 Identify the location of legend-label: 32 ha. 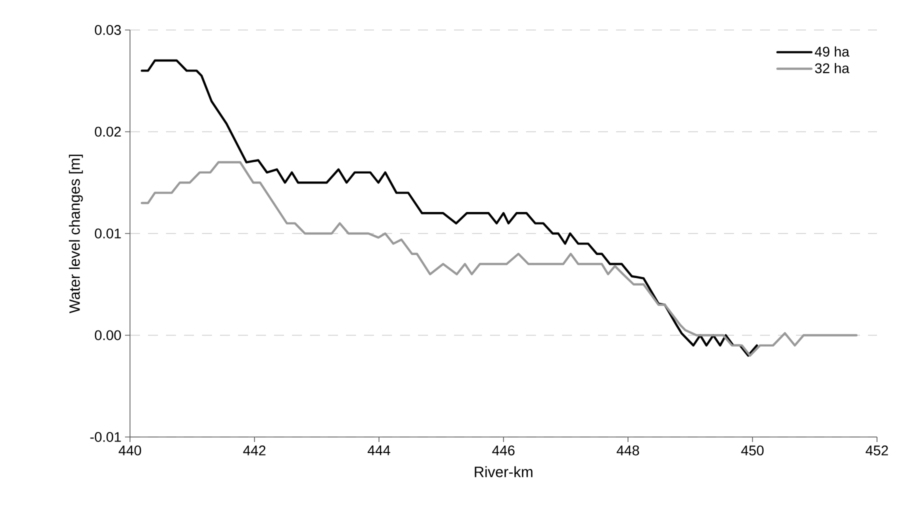
(832, 68).